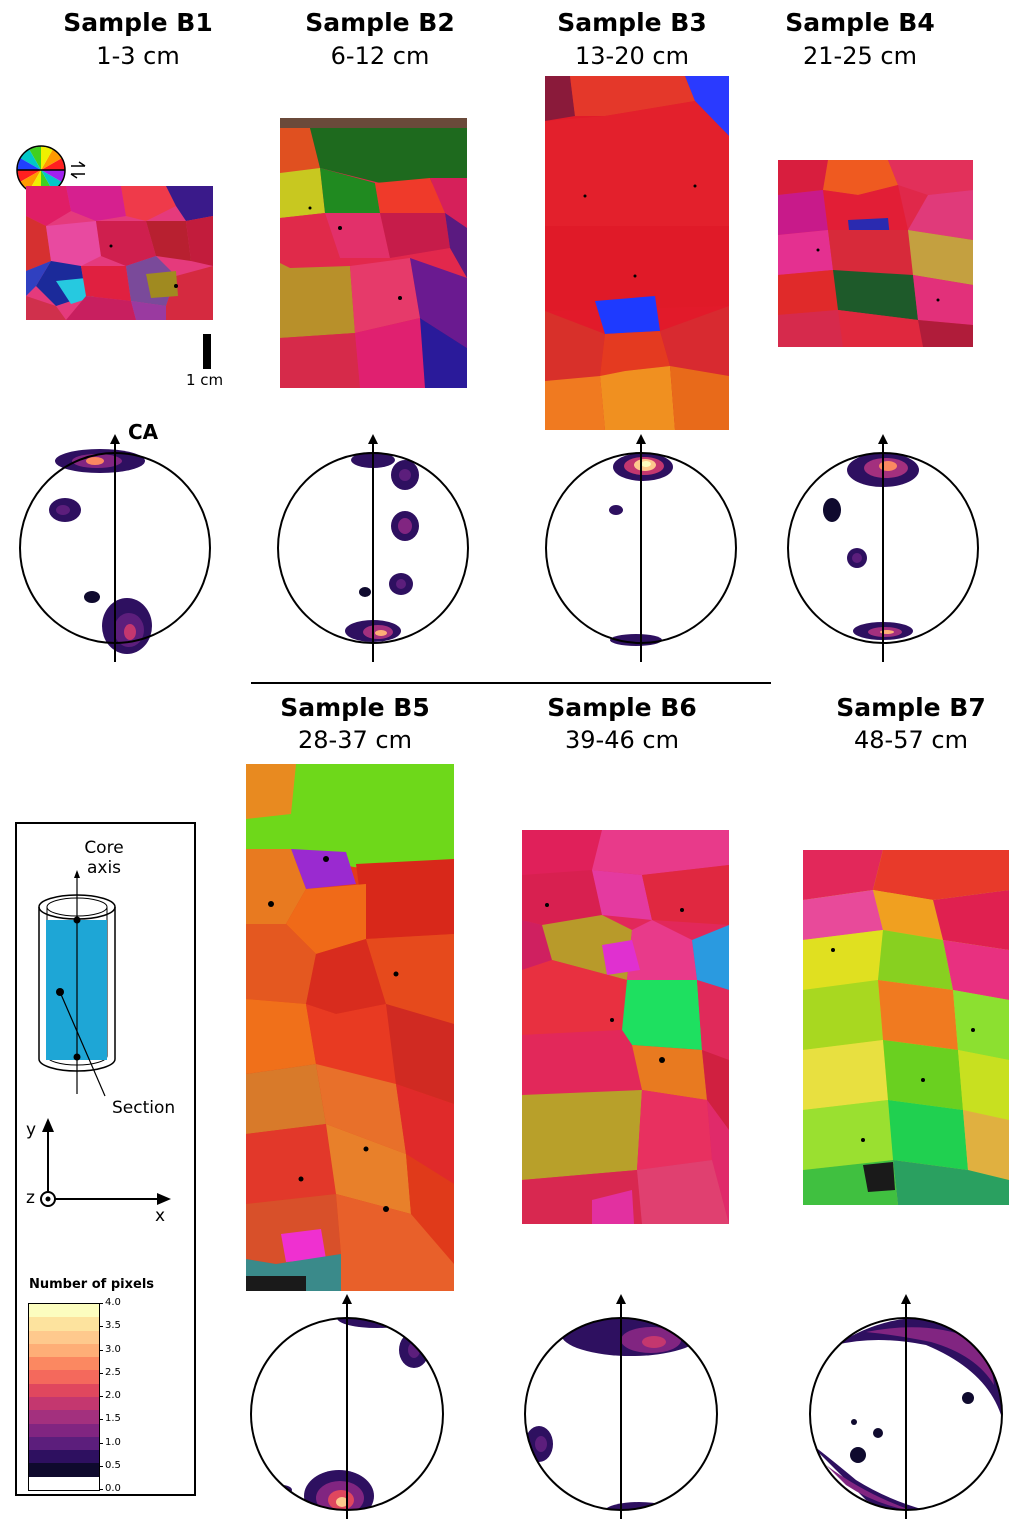 This screenshot has height=1519, width=1009. I want to click on sample-title-b1: Sample B1, so click(138, 22).